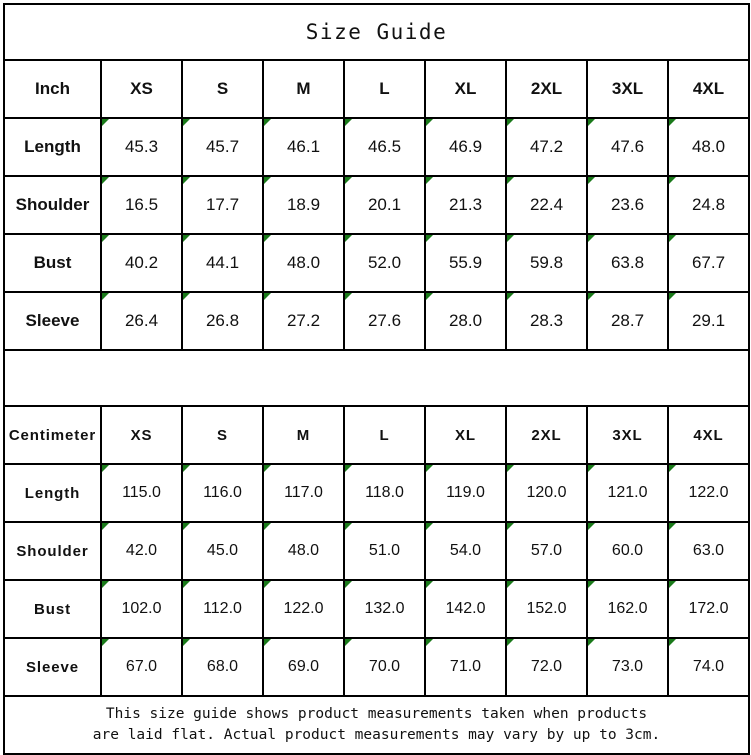 The width and height of the screenshot is (751, 755). Describe the element at coordinates (303, 609) in the screenshot. I see `cell-cm-bust-m: 122.0` at that location.